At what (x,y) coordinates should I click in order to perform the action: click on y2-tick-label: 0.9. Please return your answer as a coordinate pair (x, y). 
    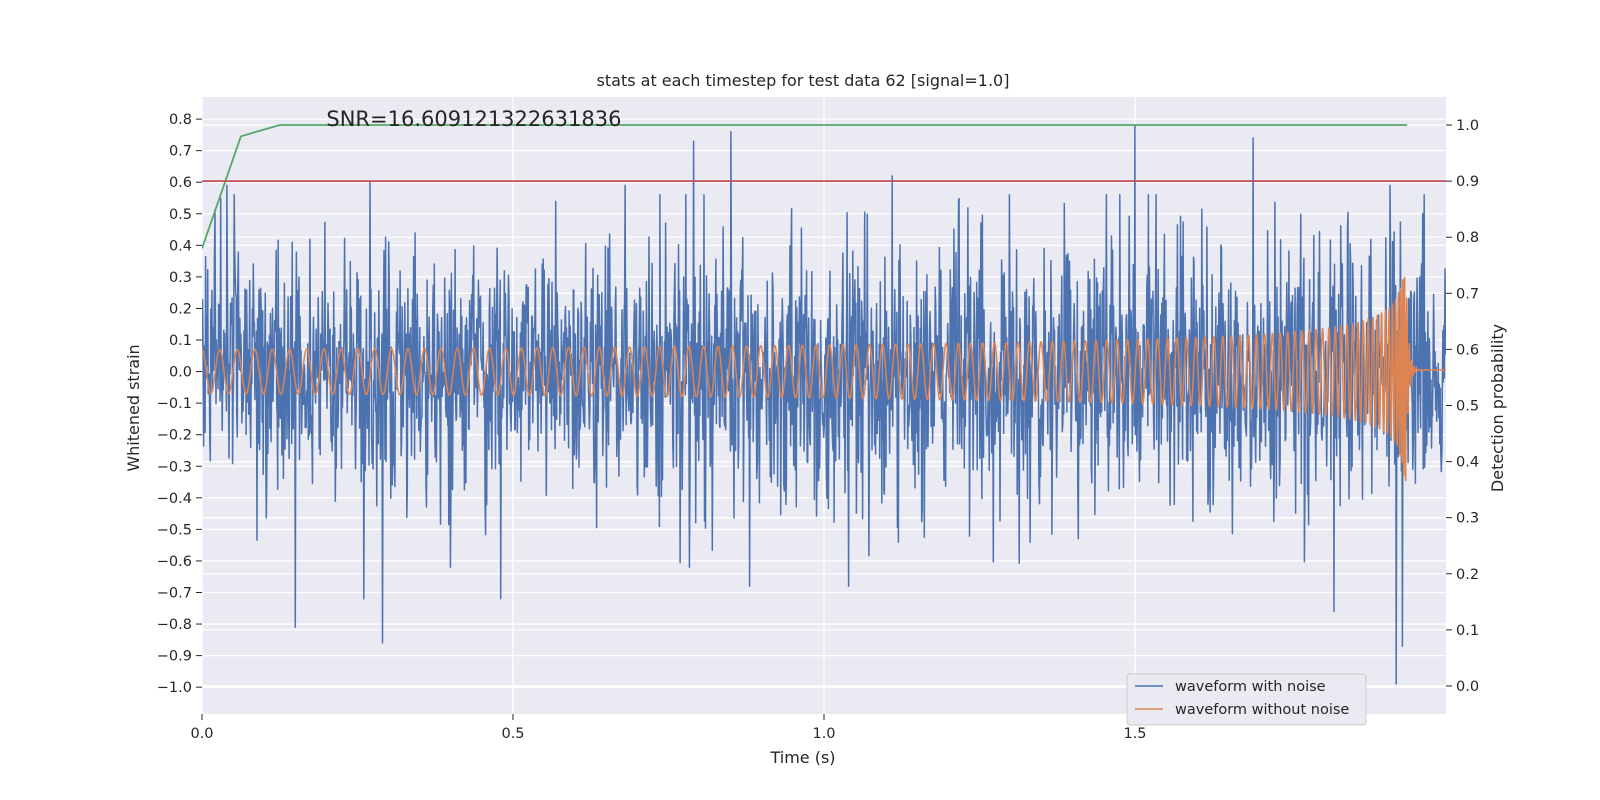
    Looking at the image, I should click on (1467, 182).